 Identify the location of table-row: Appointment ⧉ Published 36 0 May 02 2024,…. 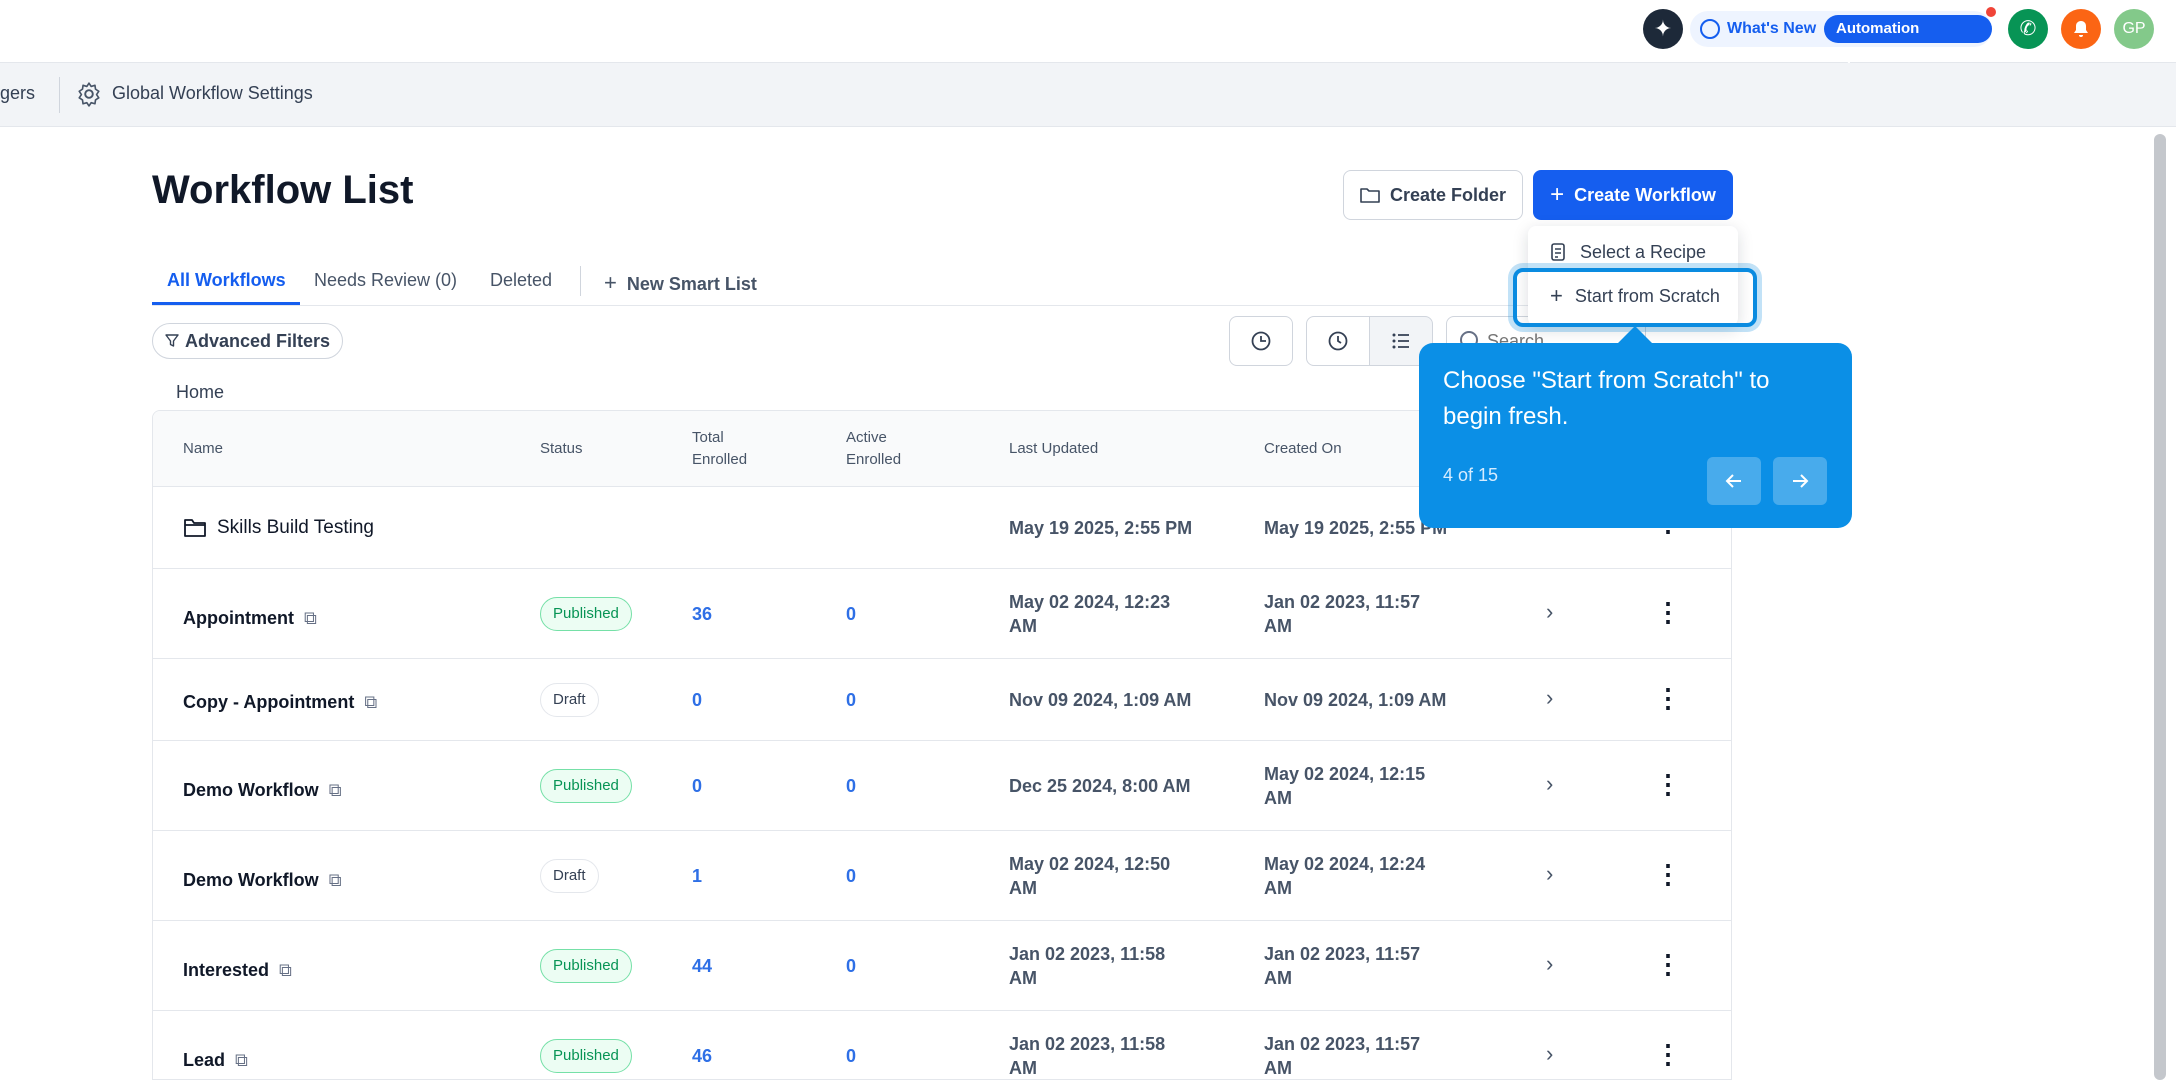
(942, 614).